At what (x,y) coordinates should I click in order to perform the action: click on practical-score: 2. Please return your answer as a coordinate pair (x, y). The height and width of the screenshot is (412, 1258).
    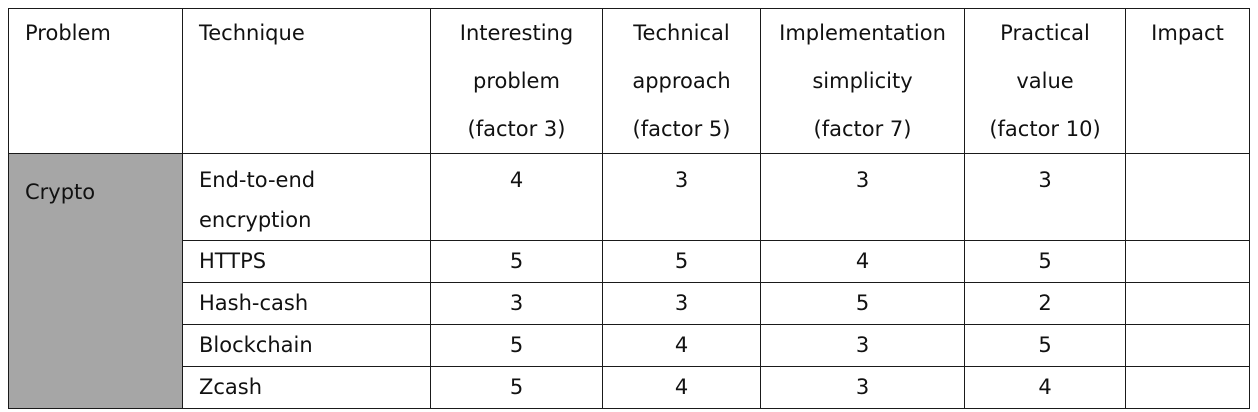
    Looking at the image, I should click on (1045, 303).